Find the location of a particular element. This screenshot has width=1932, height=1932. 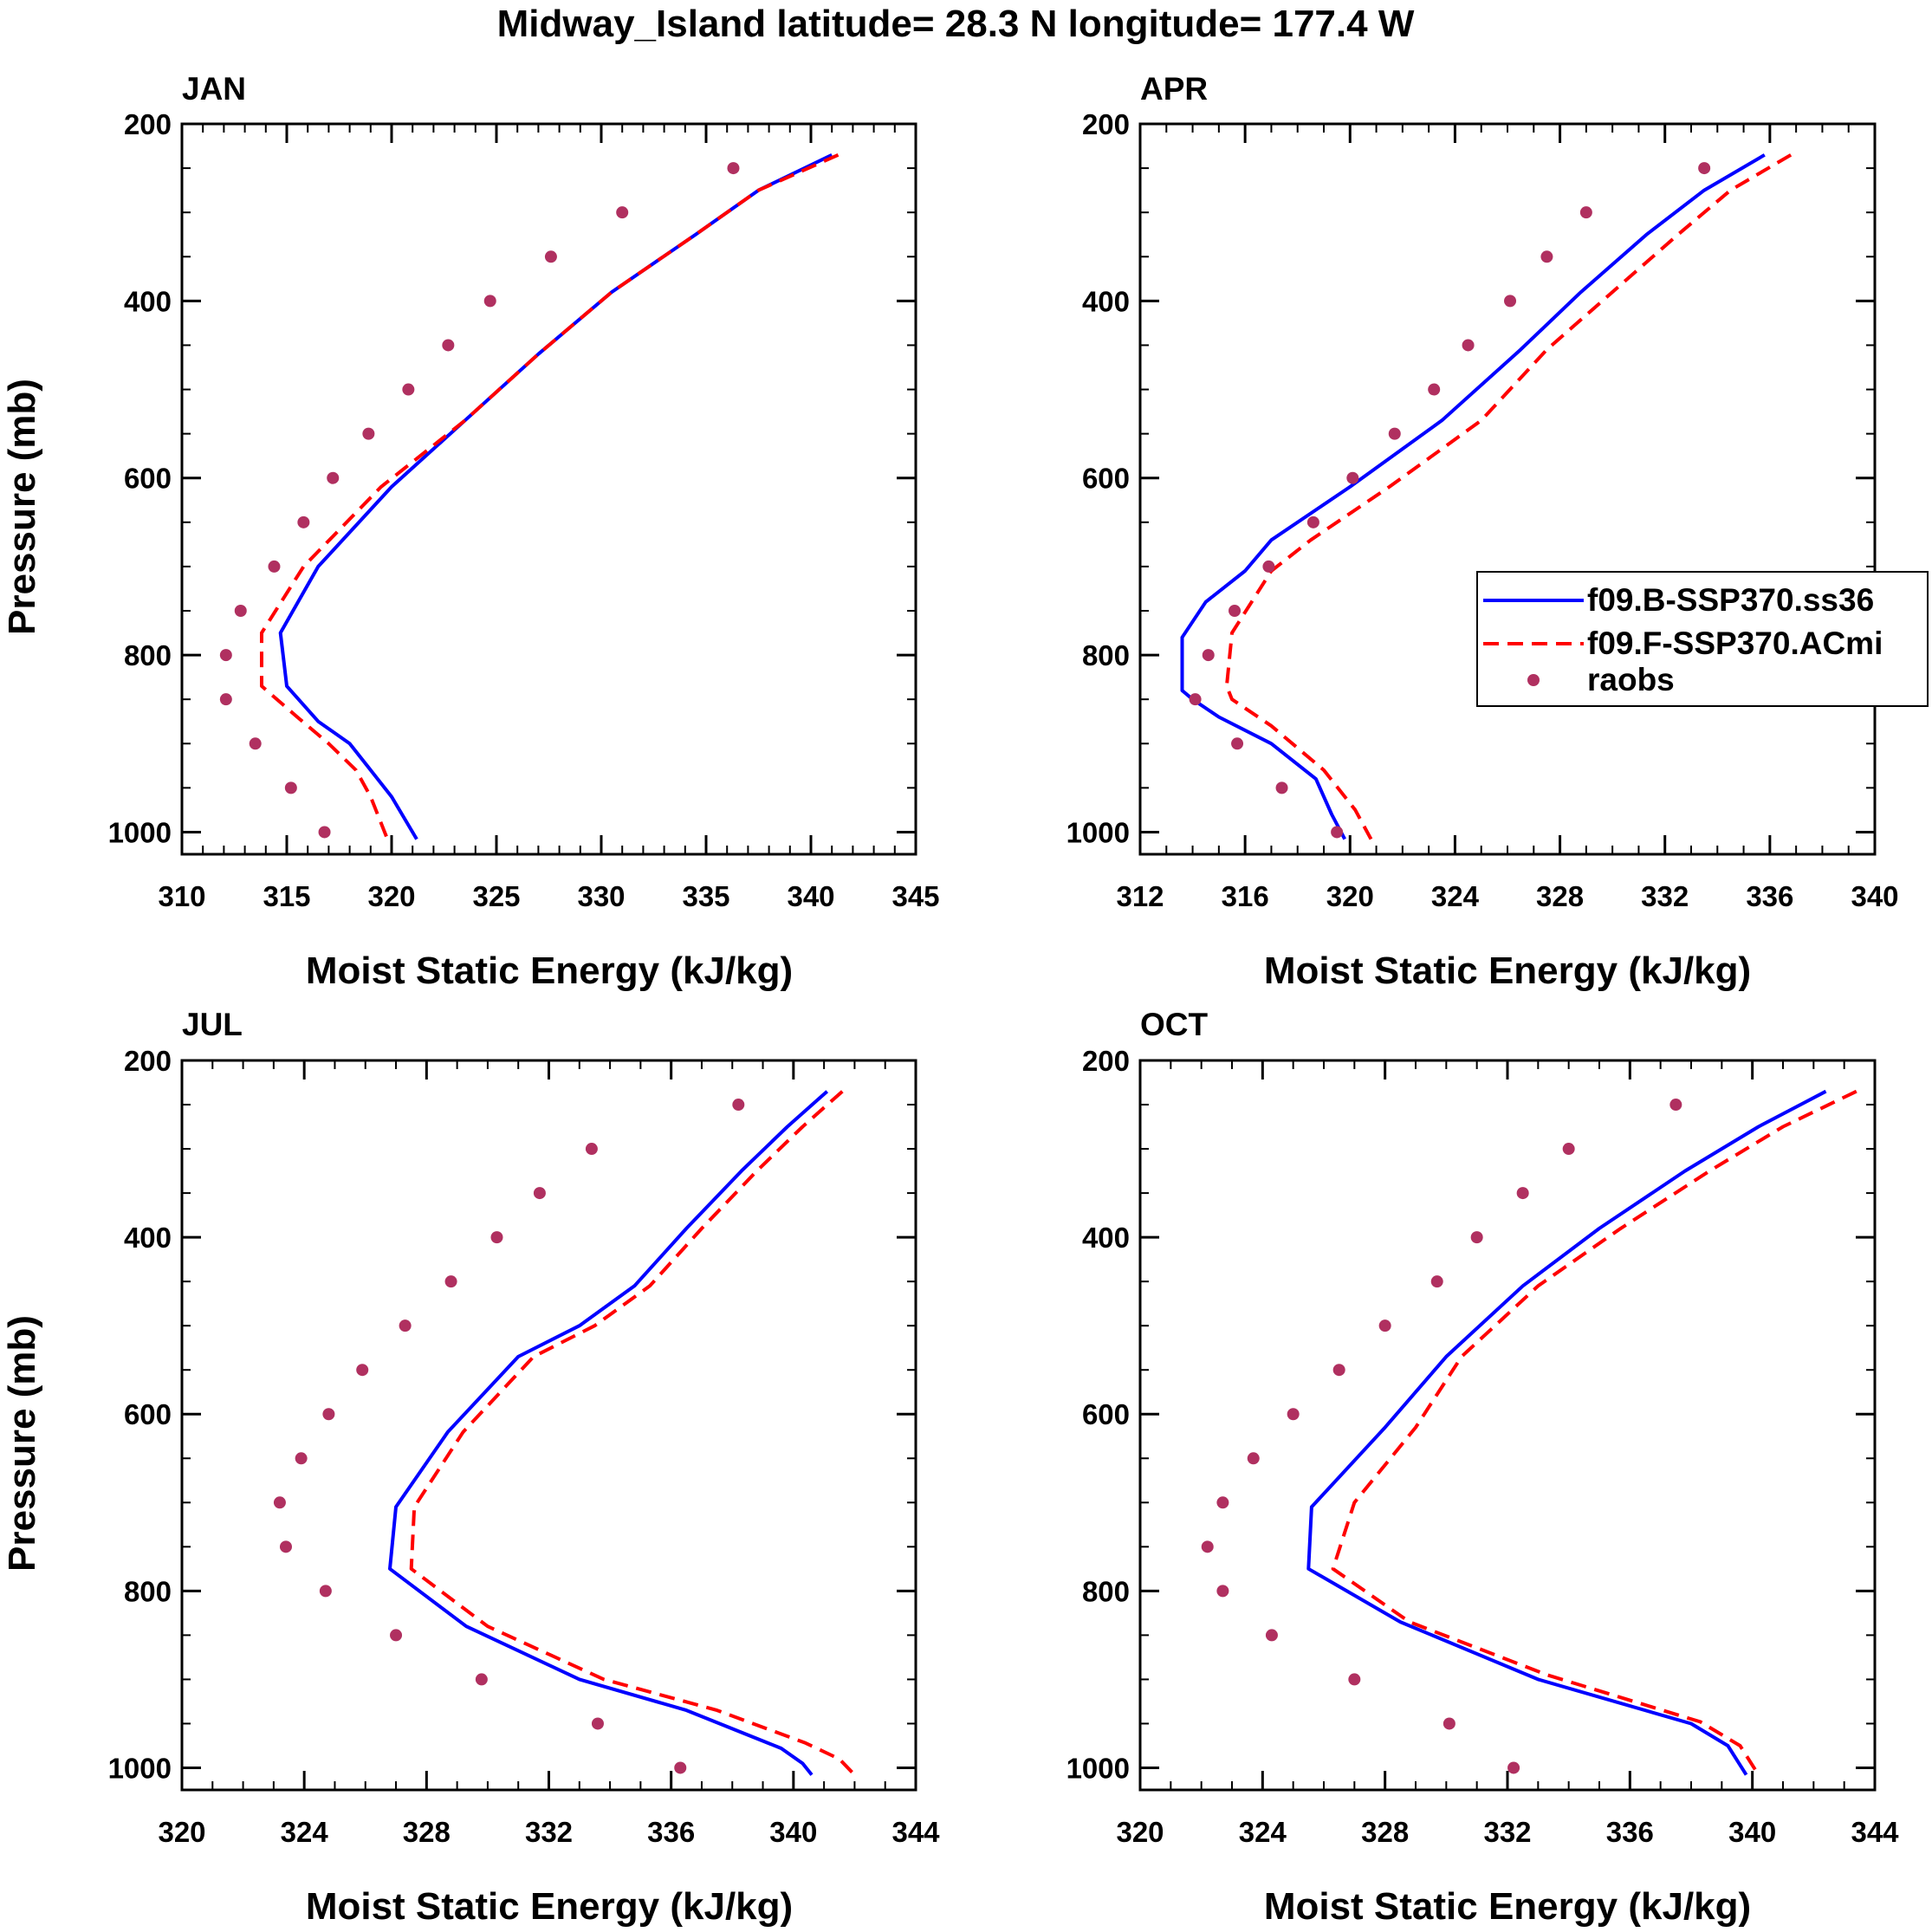

panel-title: JAN is located at coordinates (214, 89).